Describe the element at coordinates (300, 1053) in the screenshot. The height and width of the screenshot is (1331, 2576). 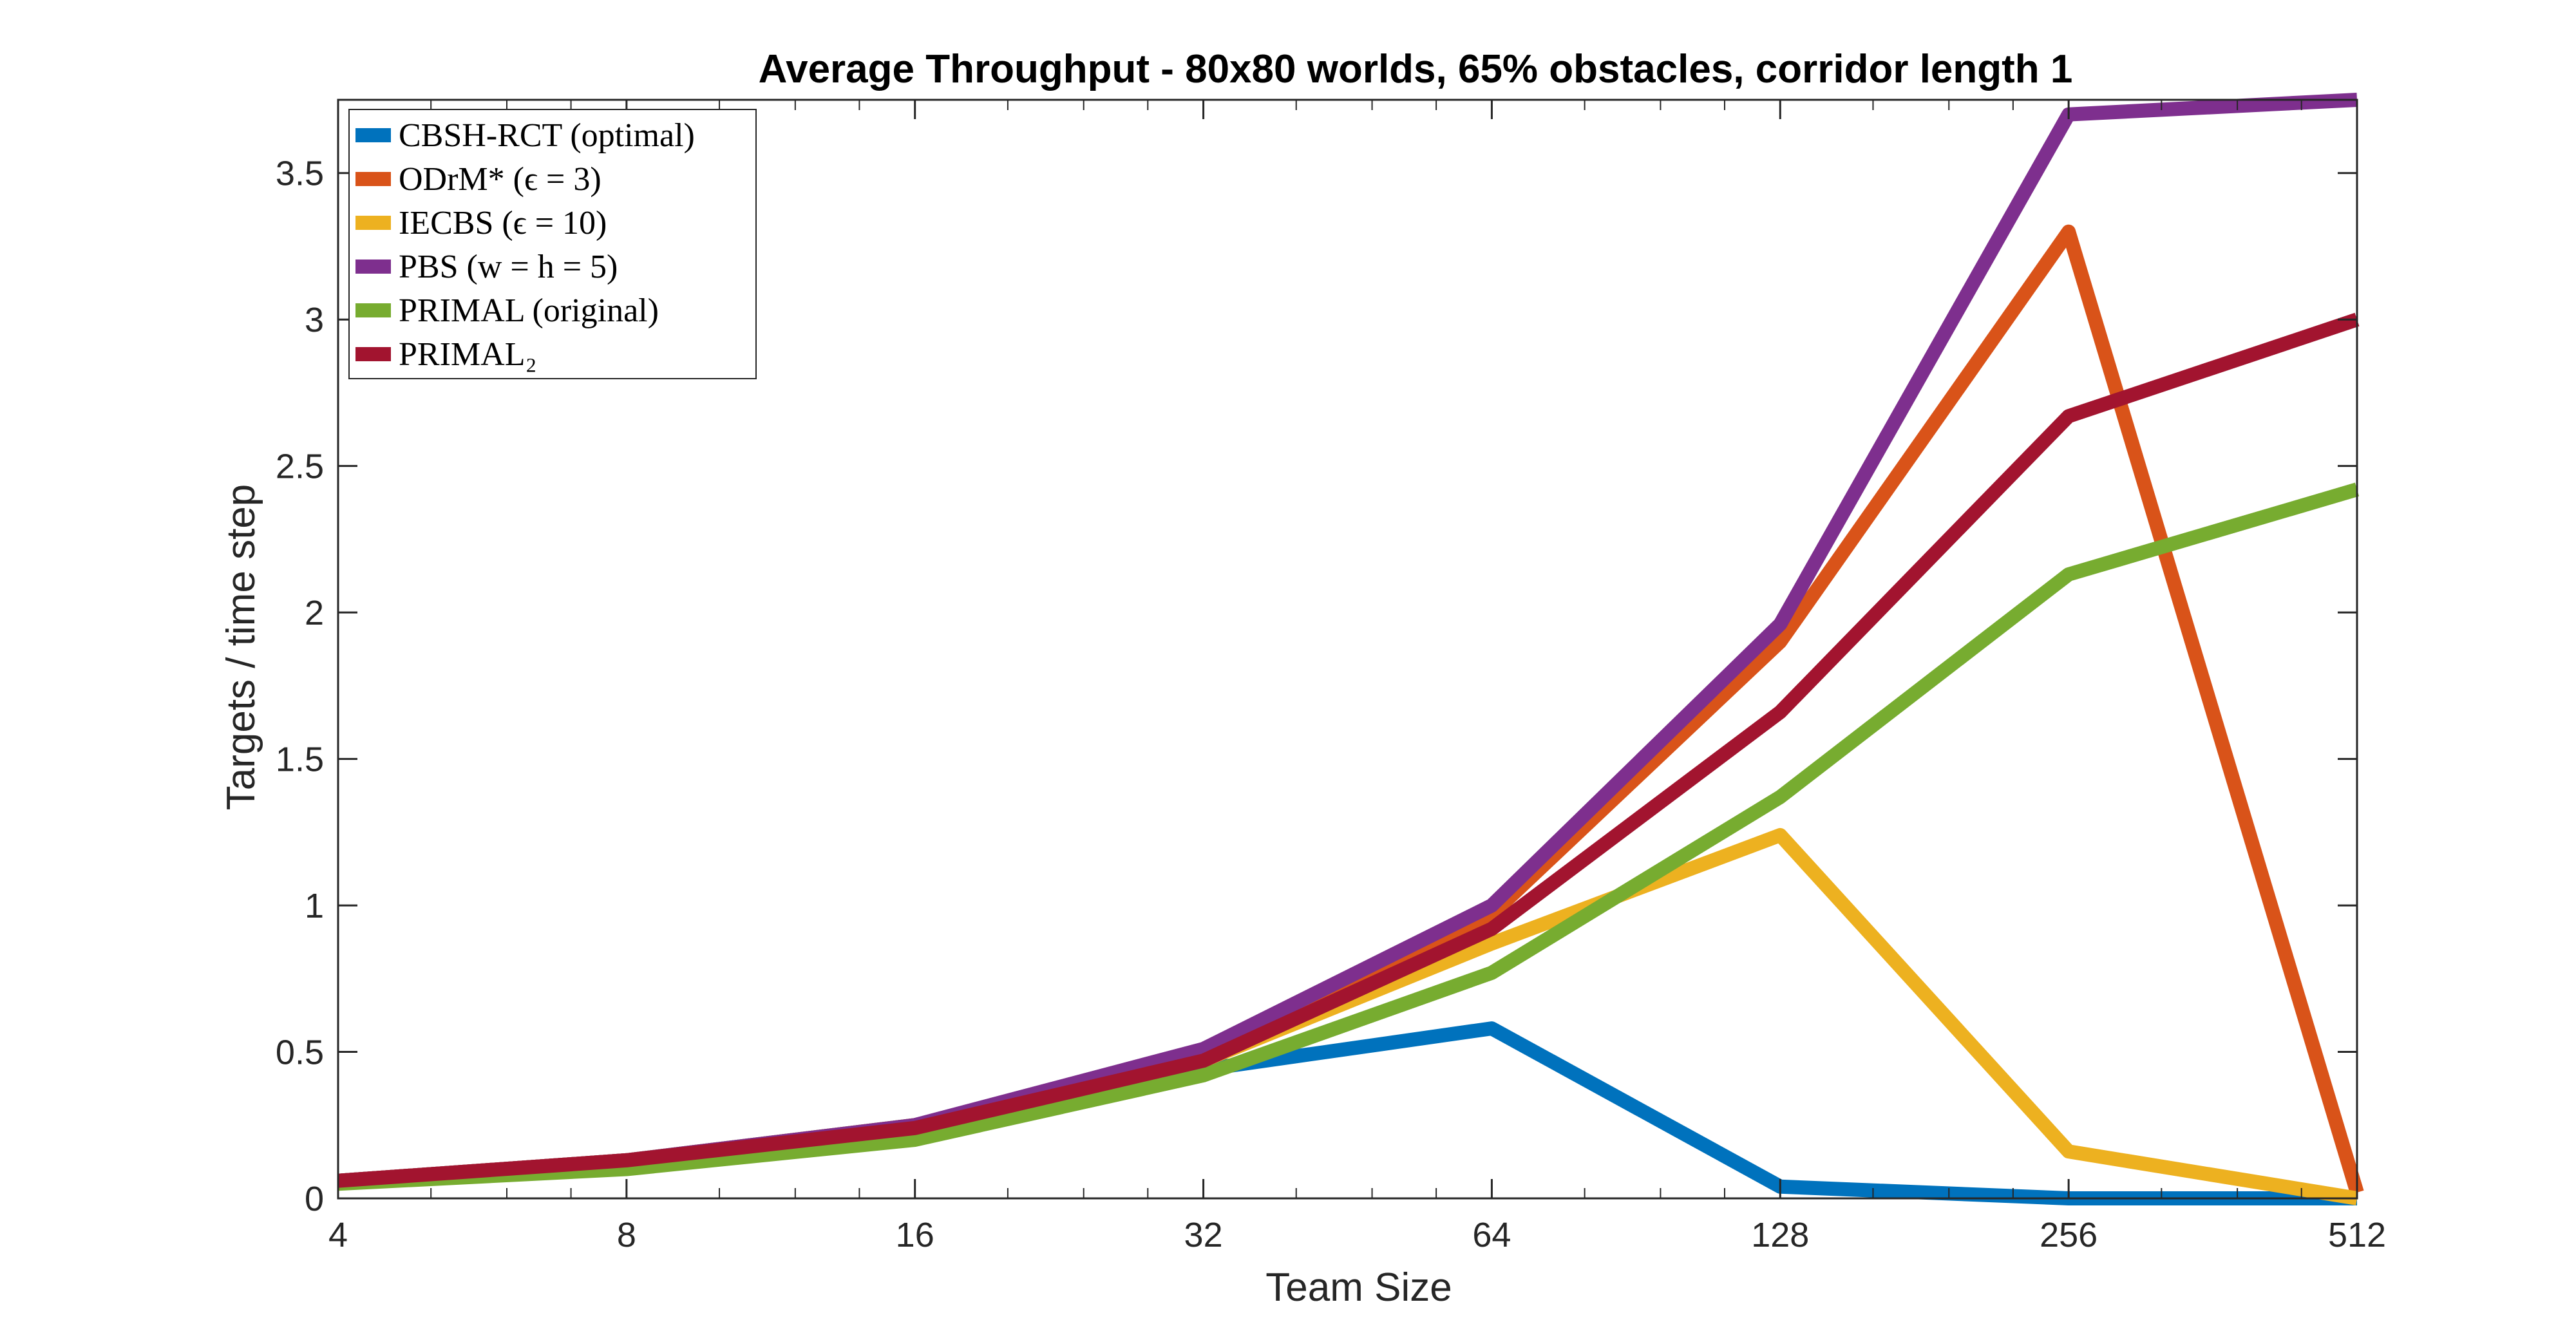
I see `y-tick-label: 0.5` at that location.